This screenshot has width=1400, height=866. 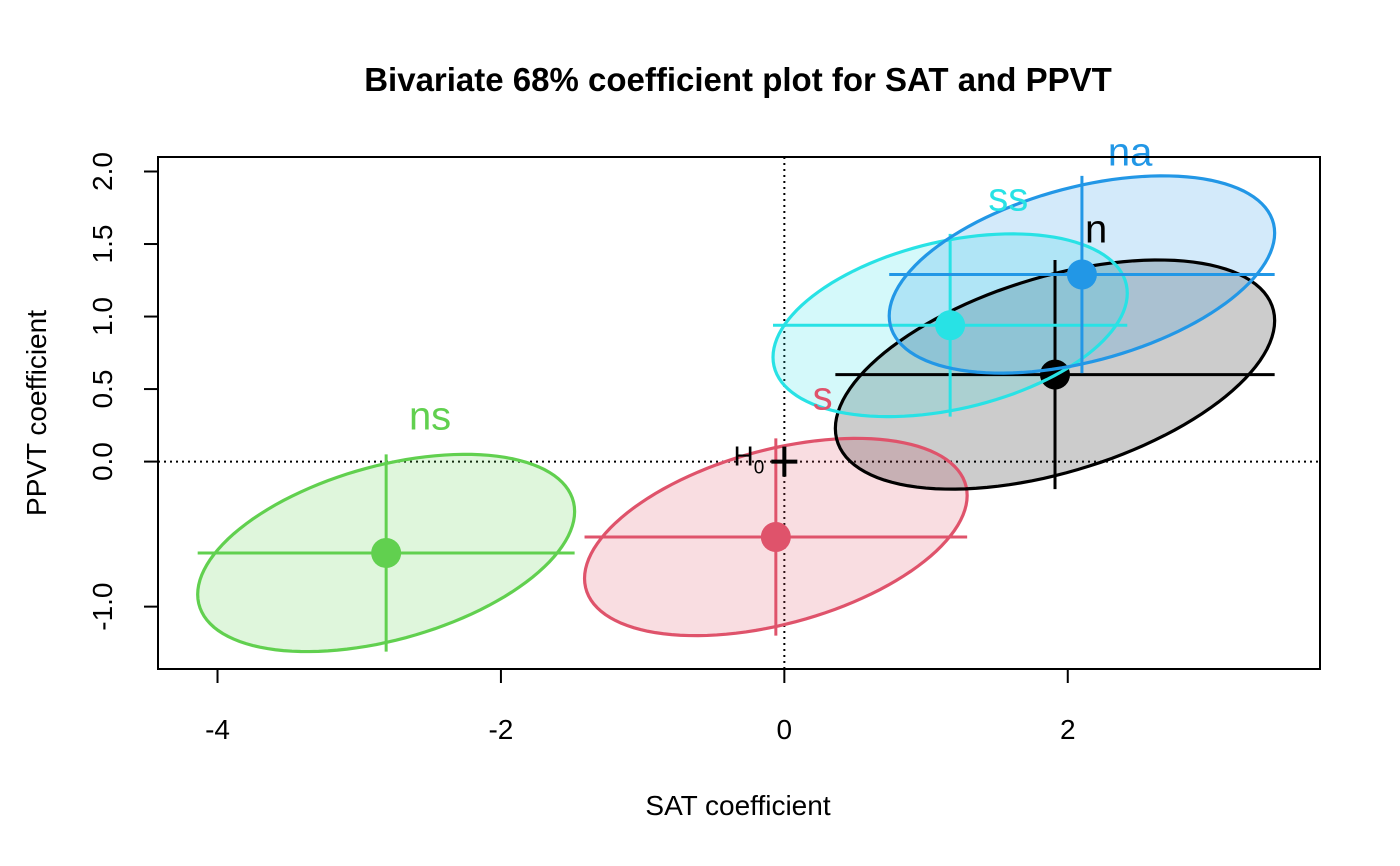 What do you see at coordinates (123, 391) in the screenshot?
I see `y-axis: -1.0 0.0 0.5 1.0 1.5 2.0` at bounding box center [123, 391].